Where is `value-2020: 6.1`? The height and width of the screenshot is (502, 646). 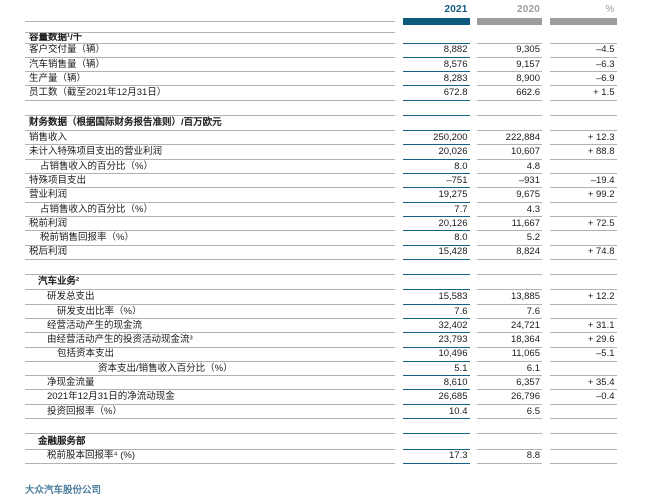
value-2020: 6.1 is located at coordinates (509, 367).